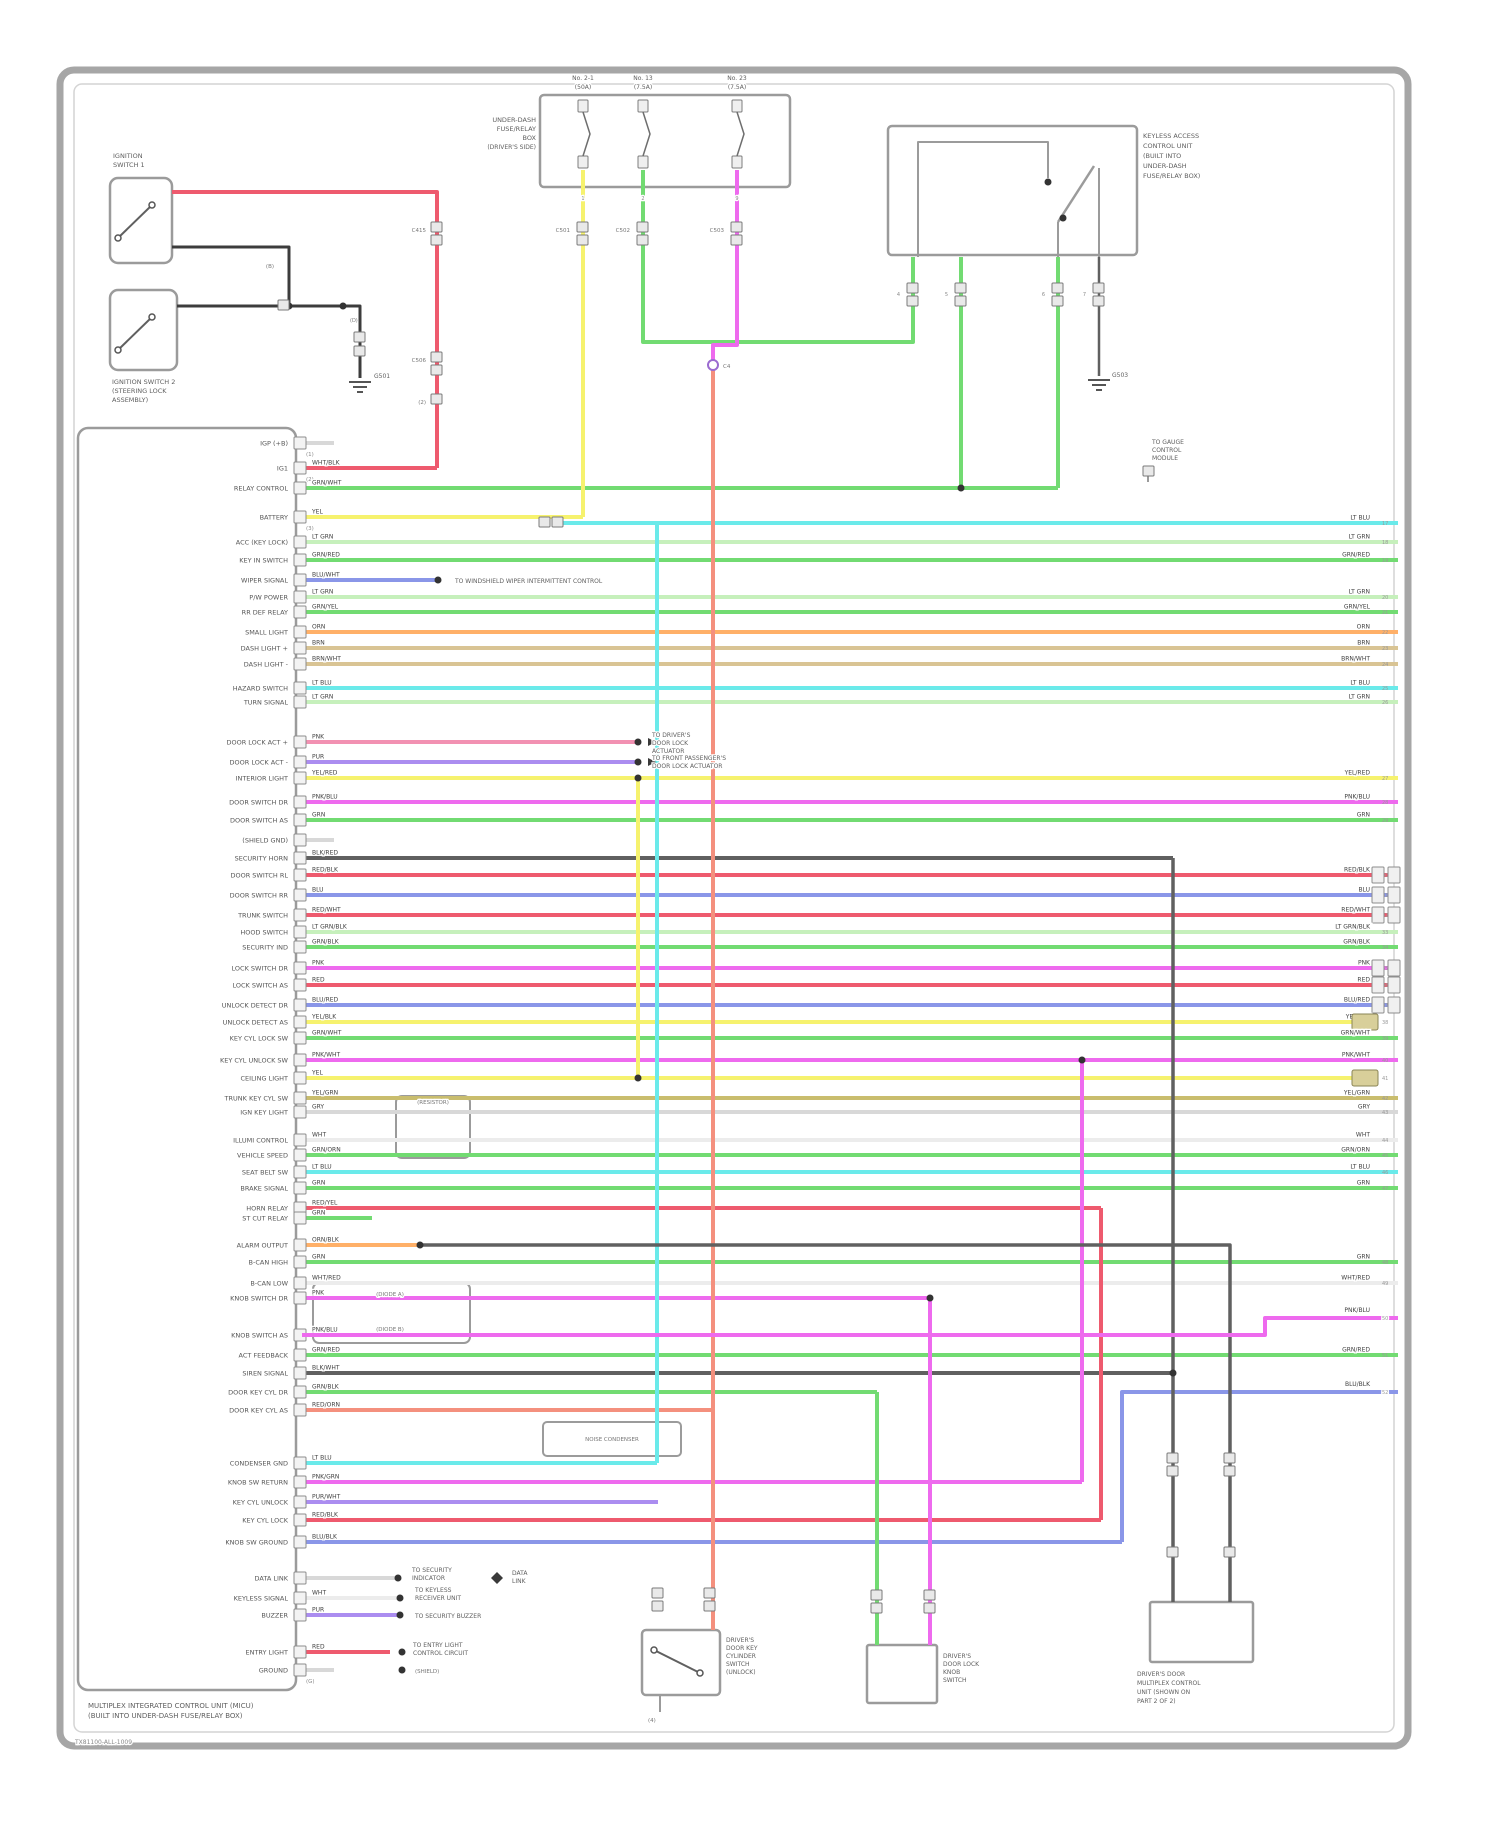 Image resolution: width=1500 pixels, height=1828 pixels. What do you see at coordinates (322, 1458) in the screenshot?
I see `label: LT BLU` at bounding box center [322, 1458].